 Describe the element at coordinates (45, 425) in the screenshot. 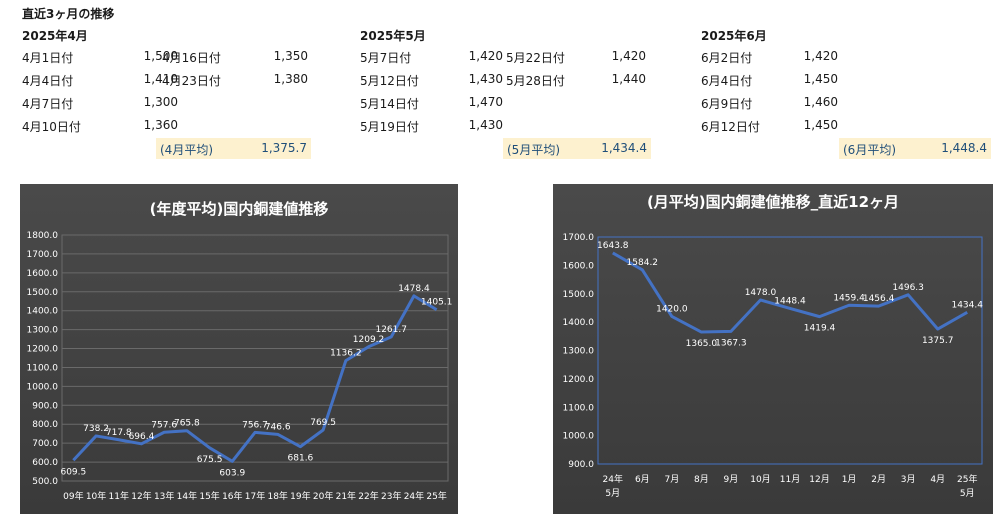

I see `y-tick-label: 800.0` at that location.